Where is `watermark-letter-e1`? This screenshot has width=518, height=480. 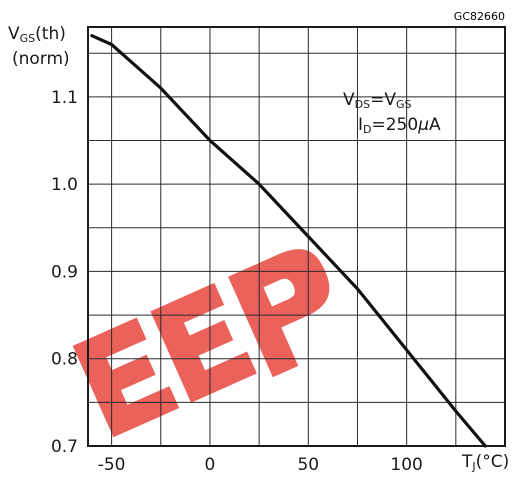 watermark-letter-e1 is located at coordinates (126, 377).